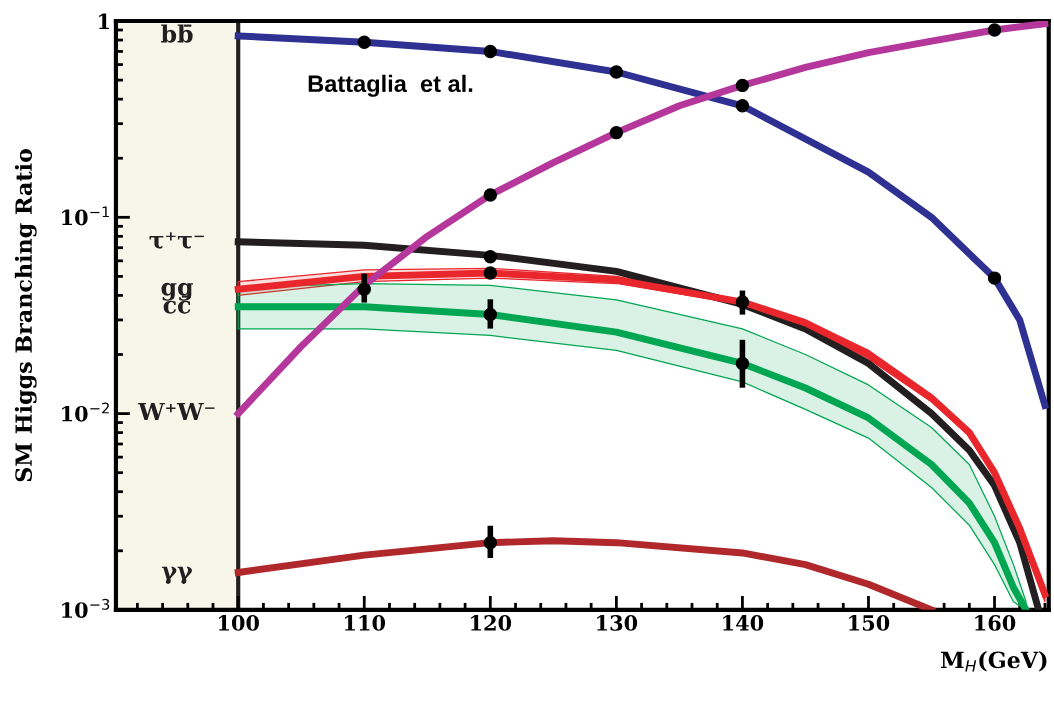 The image size is (1054, 701). What do you see at coordinates (176, 411) in the screenshot?
I see `series-label: W⁺W⁻` at bounding box center [176, 411].